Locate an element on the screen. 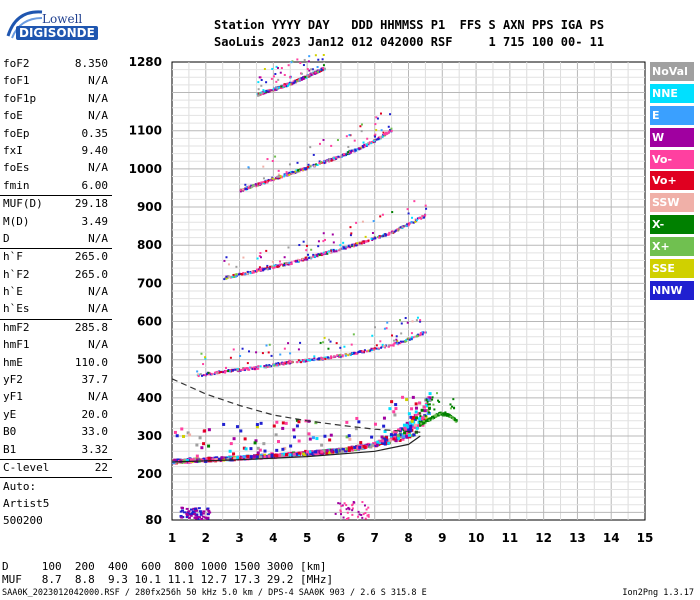 Image resolution: width=700 pixels, height=600 pixels. param-label: foF1 is located at coordinates (16, 81).